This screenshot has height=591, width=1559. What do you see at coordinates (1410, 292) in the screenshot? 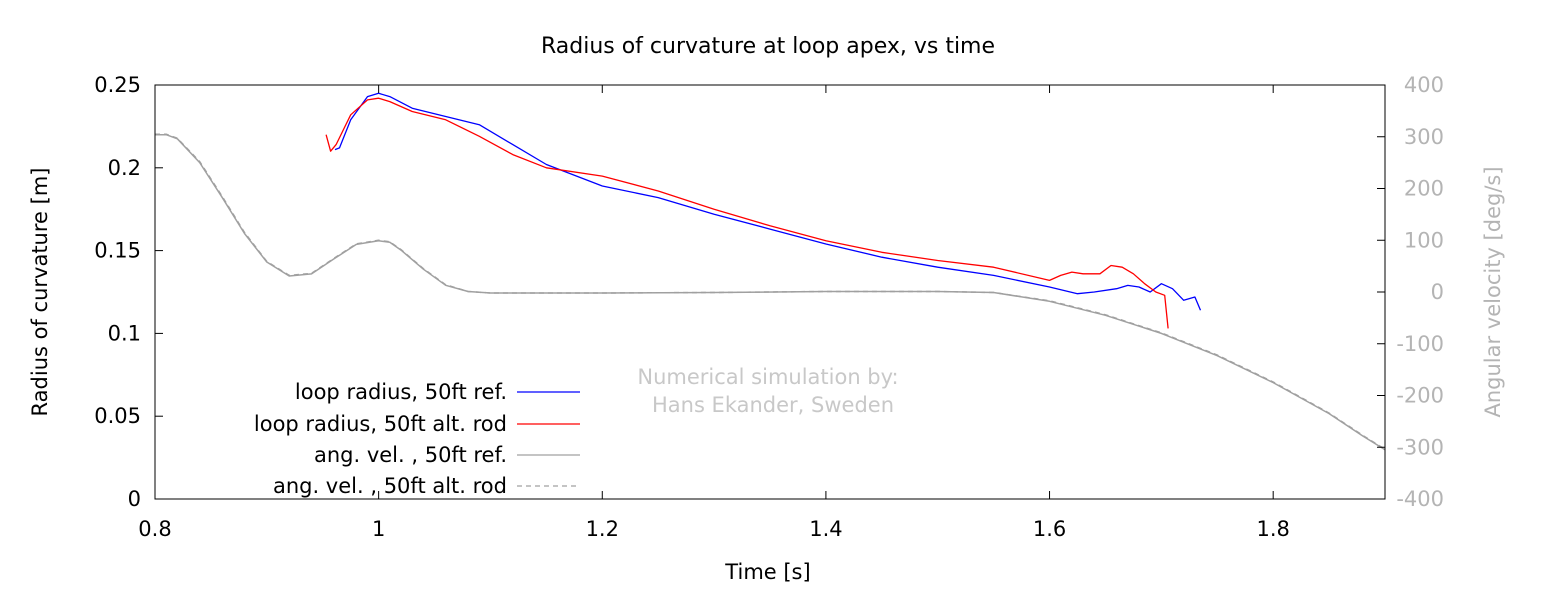
I see `y-axis-right: -400 -300 -200 -100 0 100 200 300 400` at bounding box center [1410, 292].